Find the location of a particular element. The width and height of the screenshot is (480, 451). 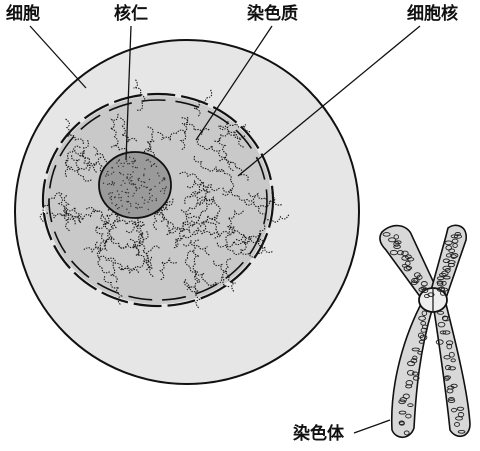

label-nucleus: 细胞核 is located at coordinates (432, 14).